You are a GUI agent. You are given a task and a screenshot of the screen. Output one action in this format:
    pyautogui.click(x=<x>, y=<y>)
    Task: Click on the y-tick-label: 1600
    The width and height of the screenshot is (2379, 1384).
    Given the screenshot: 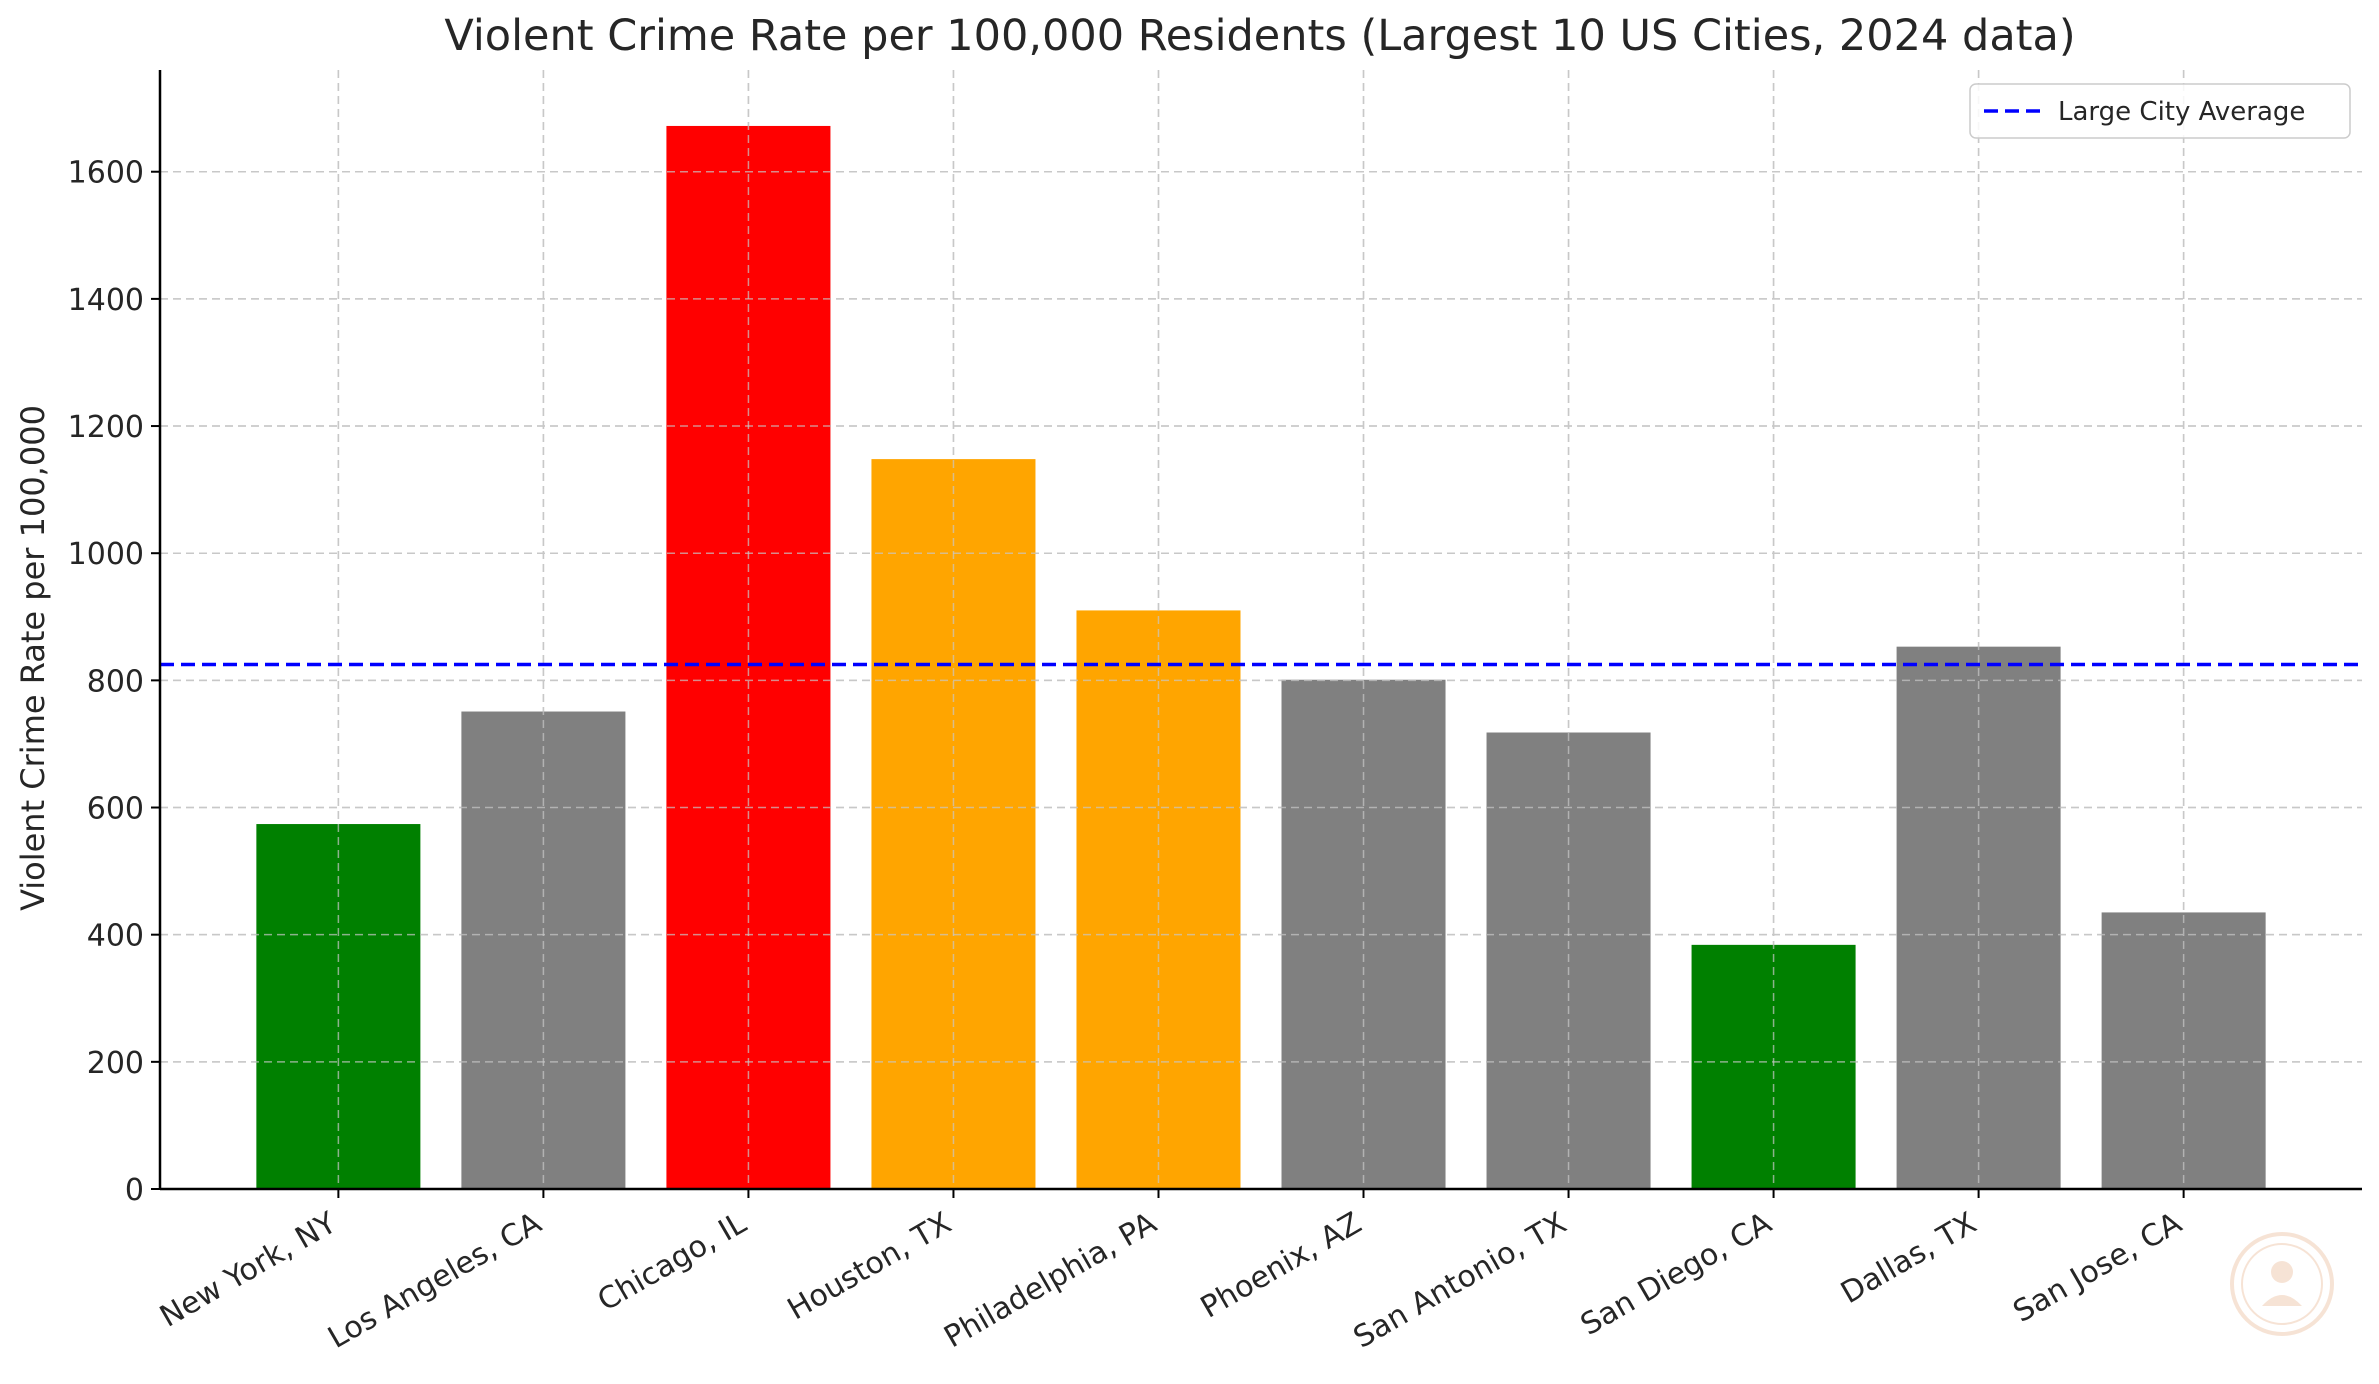 What is the action you would take?
    pyautogui.click(x=106, y=173)
    